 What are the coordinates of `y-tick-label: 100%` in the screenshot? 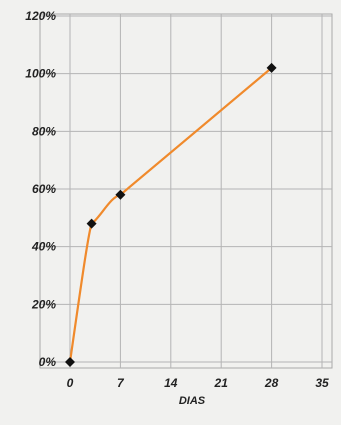 It's located at (40, 74).